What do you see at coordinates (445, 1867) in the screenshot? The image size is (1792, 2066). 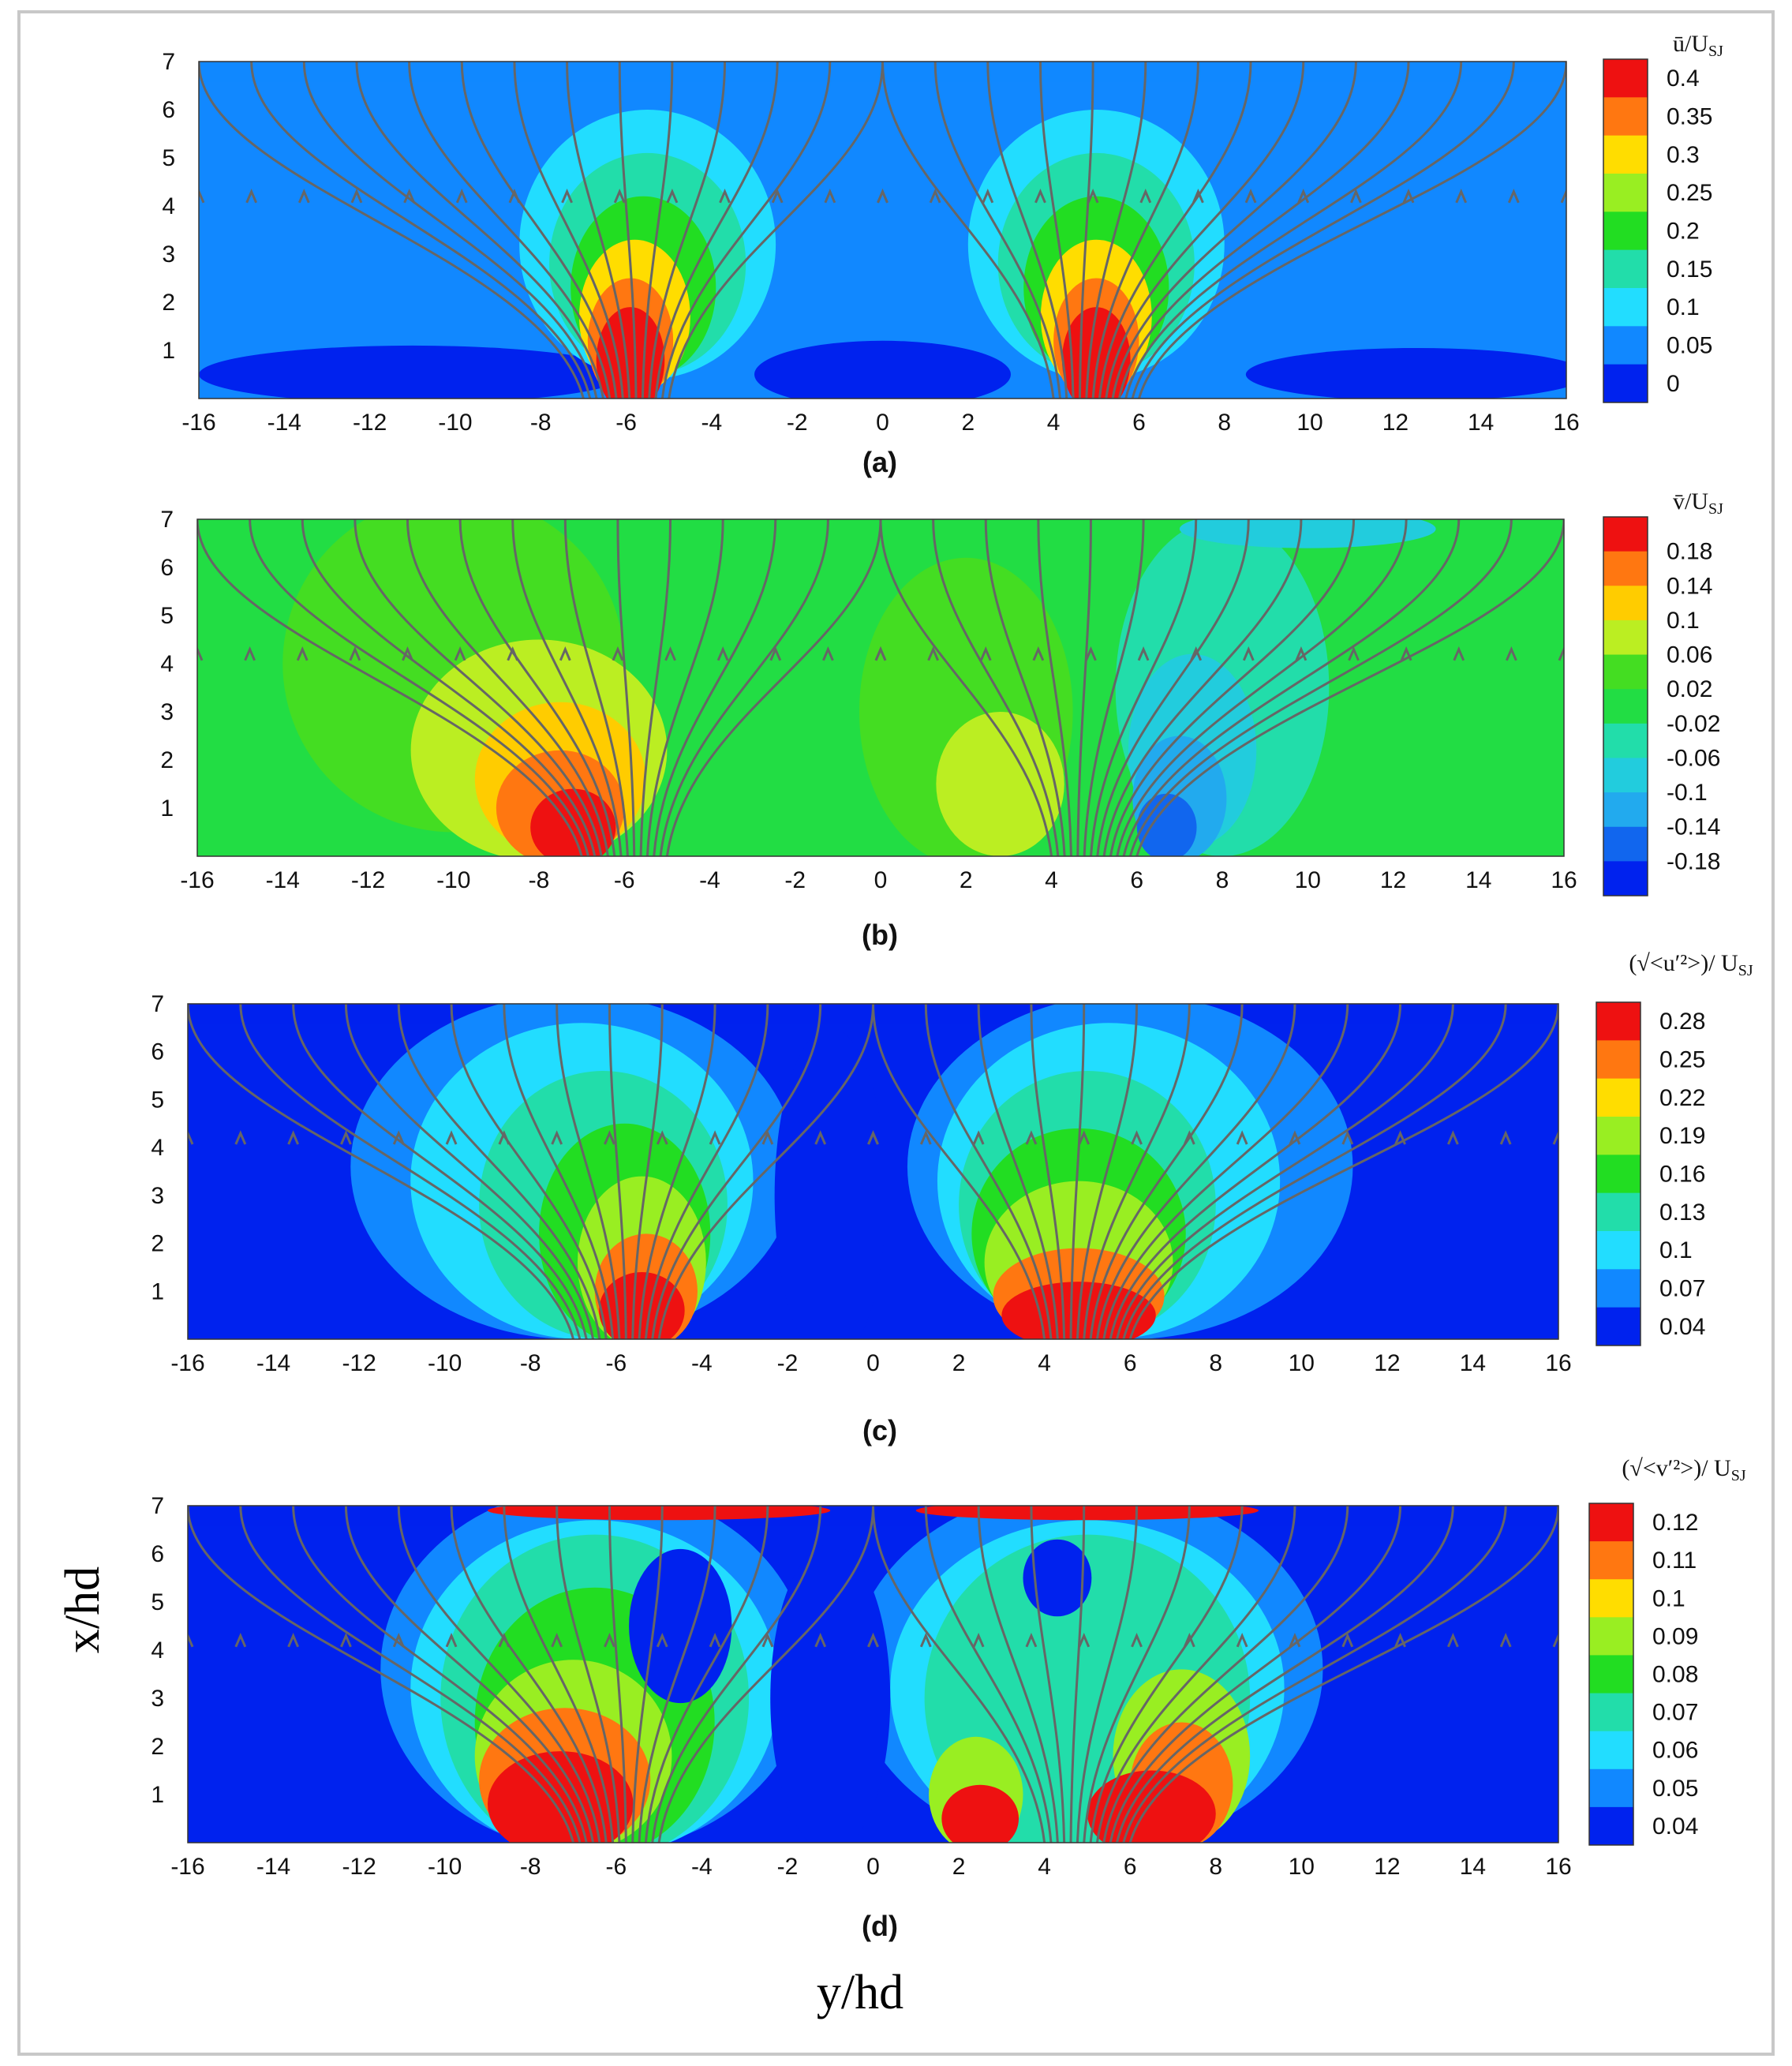 I see `x-tick-label: -10` at bounding box center [445, 1867].